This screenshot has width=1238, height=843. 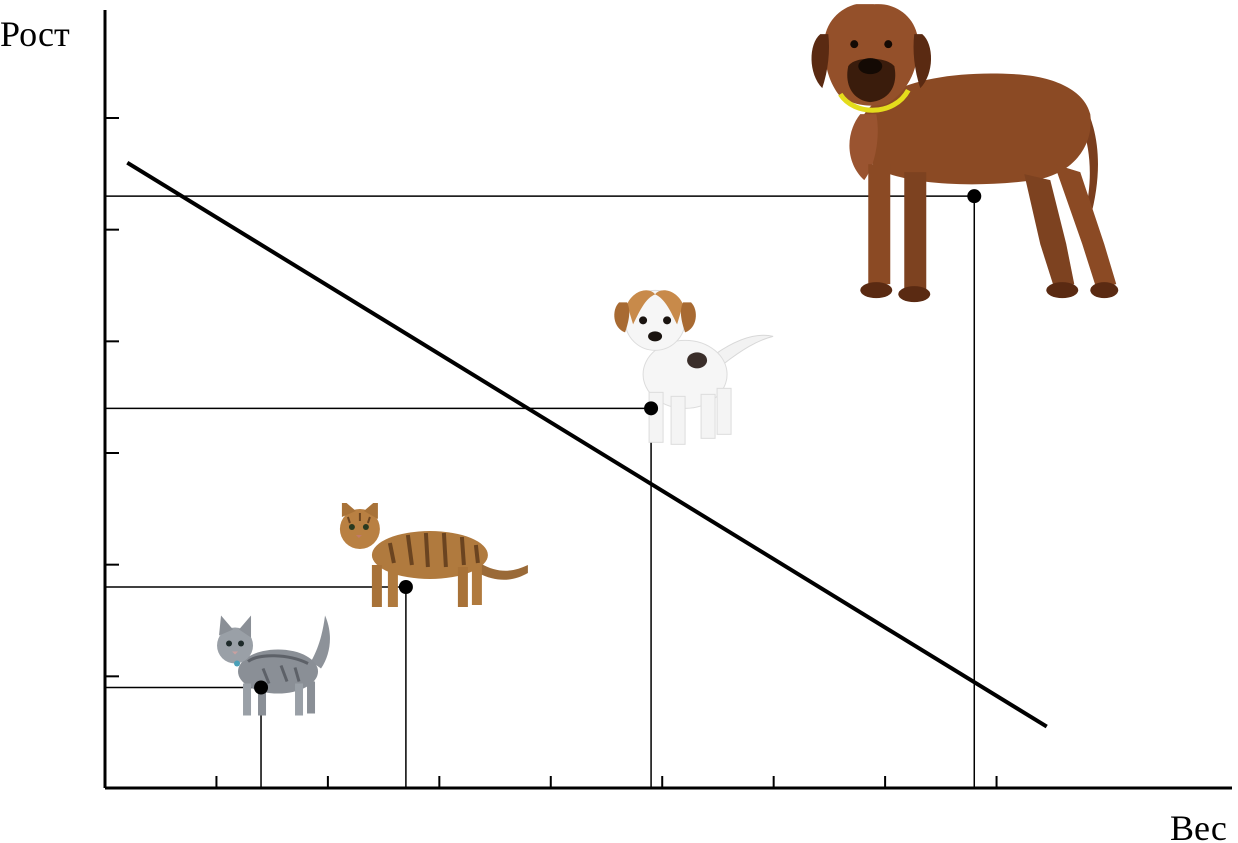 I want to click on big-dog-icon, so click(x=965, y=152).